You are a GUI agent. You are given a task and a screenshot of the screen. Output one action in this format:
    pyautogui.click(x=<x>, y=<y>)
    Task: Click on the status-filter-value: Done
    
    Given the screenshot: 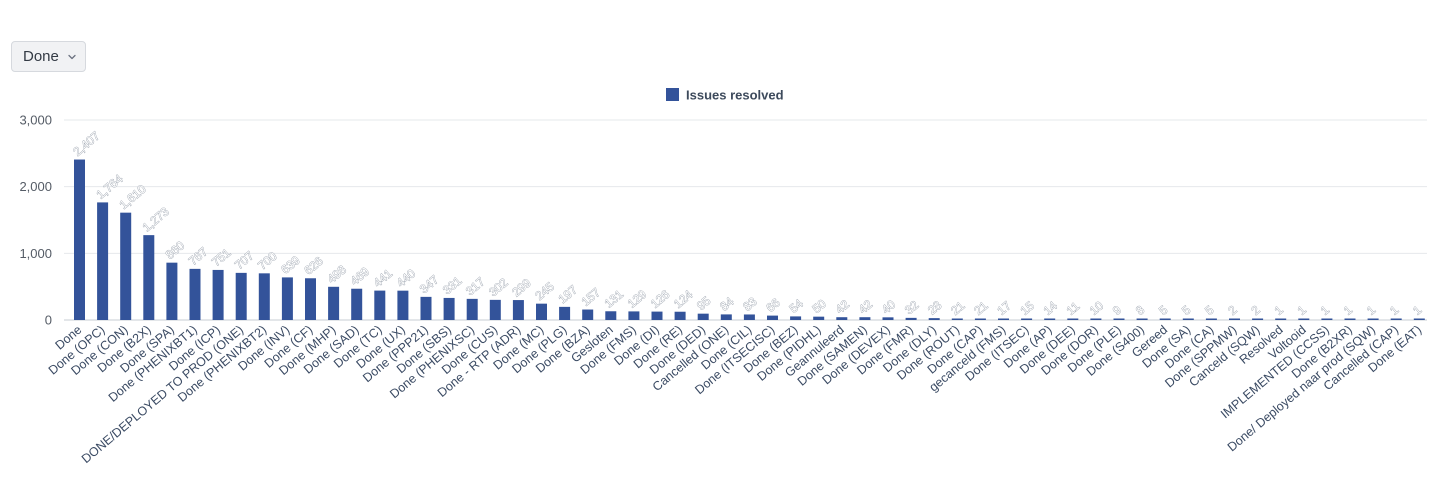 What is the action you would take?
    pyautogui.click(x=41, y=56)
    